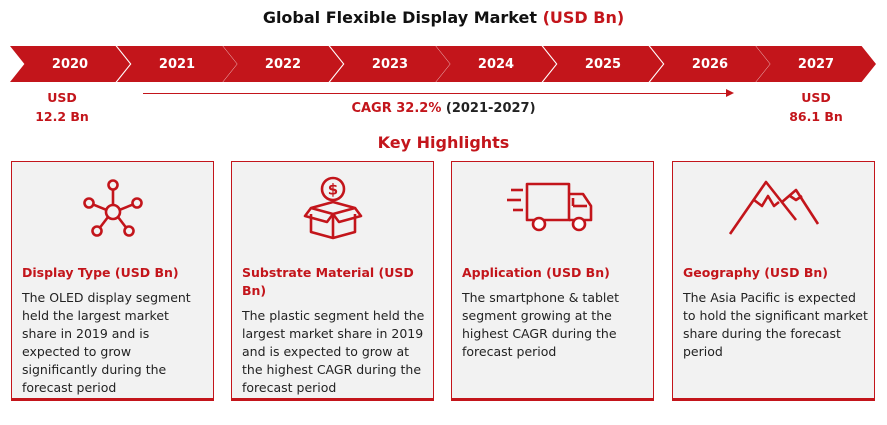  Describe the element at coordinates (816, 116) in the screenshot. I see `end-value-amount: 86.1 Bn` at that location.